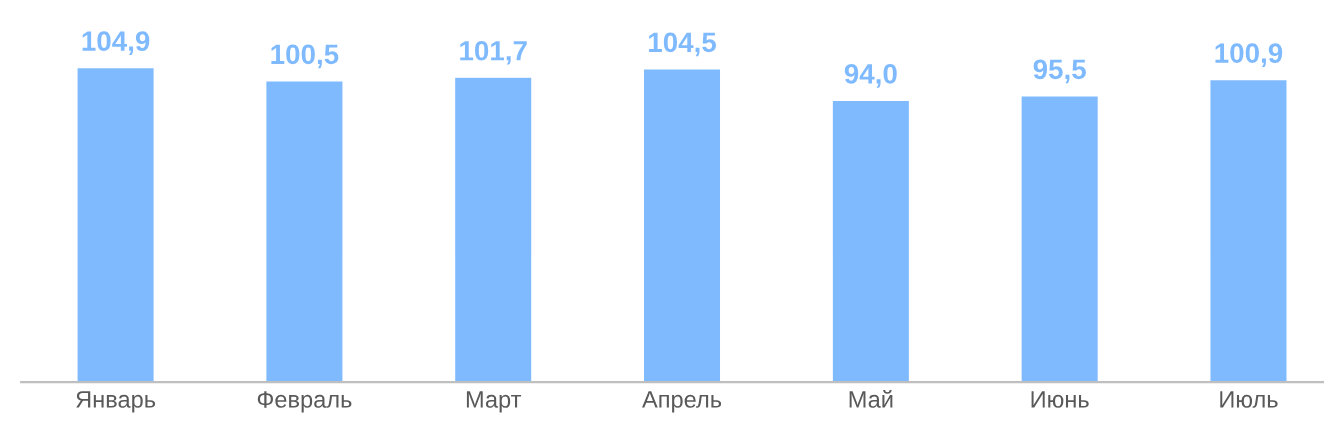 Image resolution: width=1324 pixels, height=426 pixels. Describe the element at coordinates (305, 56) in the screenshot. I see `data-label: 100,5` at that location.